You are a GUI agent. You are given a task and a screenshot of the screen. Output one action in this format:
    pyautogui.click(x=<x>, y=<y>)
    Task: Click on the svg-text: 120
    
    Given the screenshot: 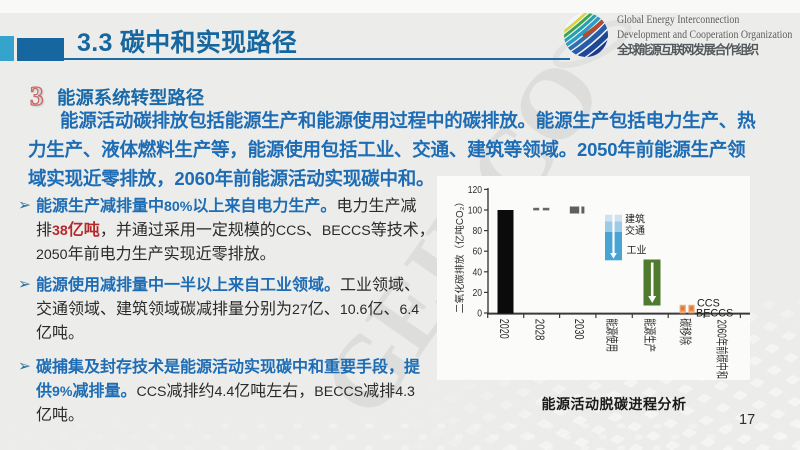 What is the action you would take?
    pyautogui.click(x=475, y=190)
    